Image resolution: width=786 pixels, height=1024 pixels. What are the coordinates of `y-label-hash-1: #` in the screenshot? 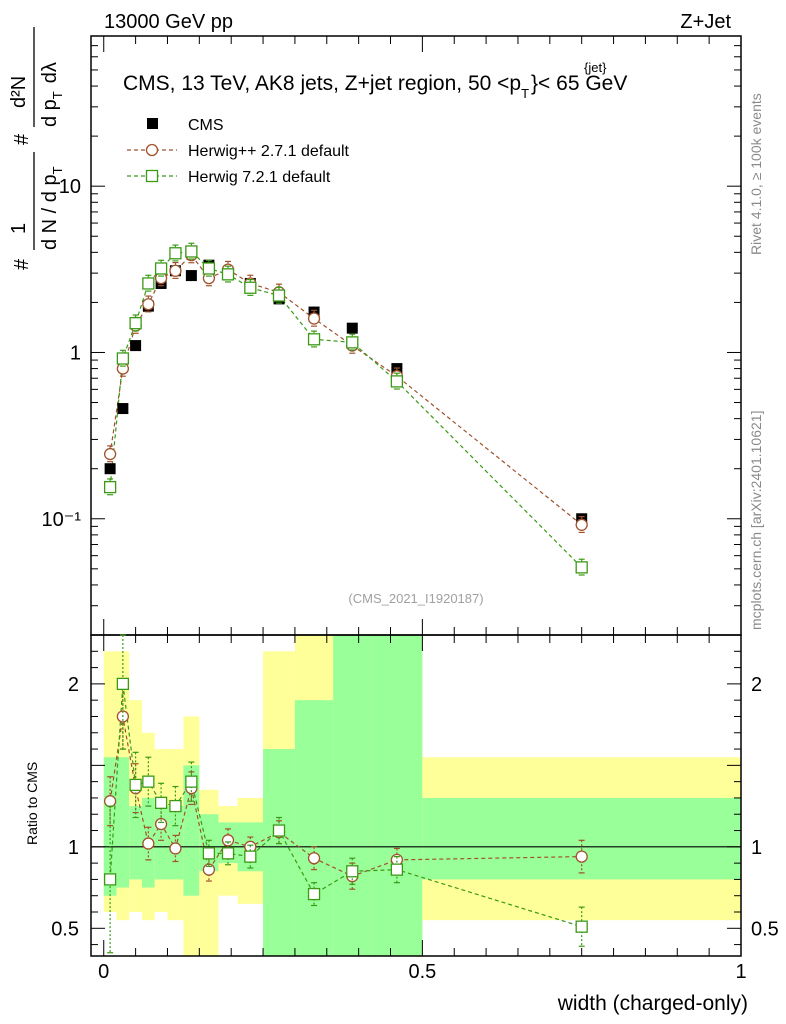 It's located at (22, 264).